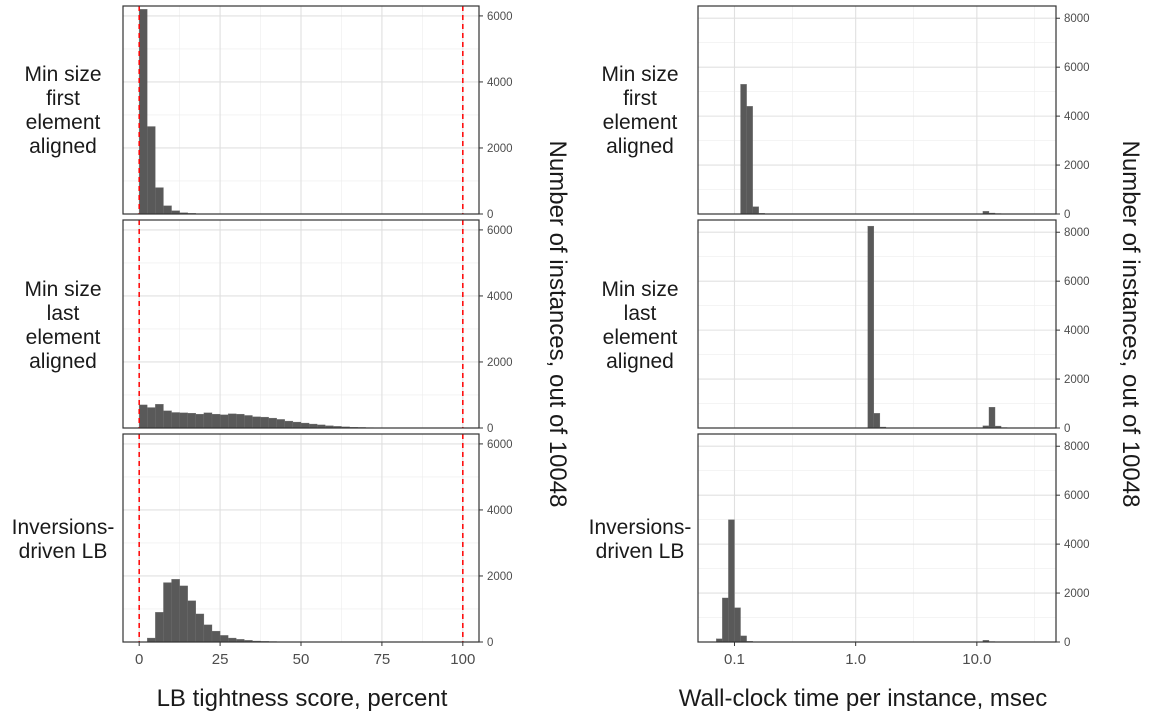 The width and height of the screenshot is (1152, 720). Describe the element at coordinates (734, 659) in the screenshot. I see `right-x-tick-label: 0.1` at that location.